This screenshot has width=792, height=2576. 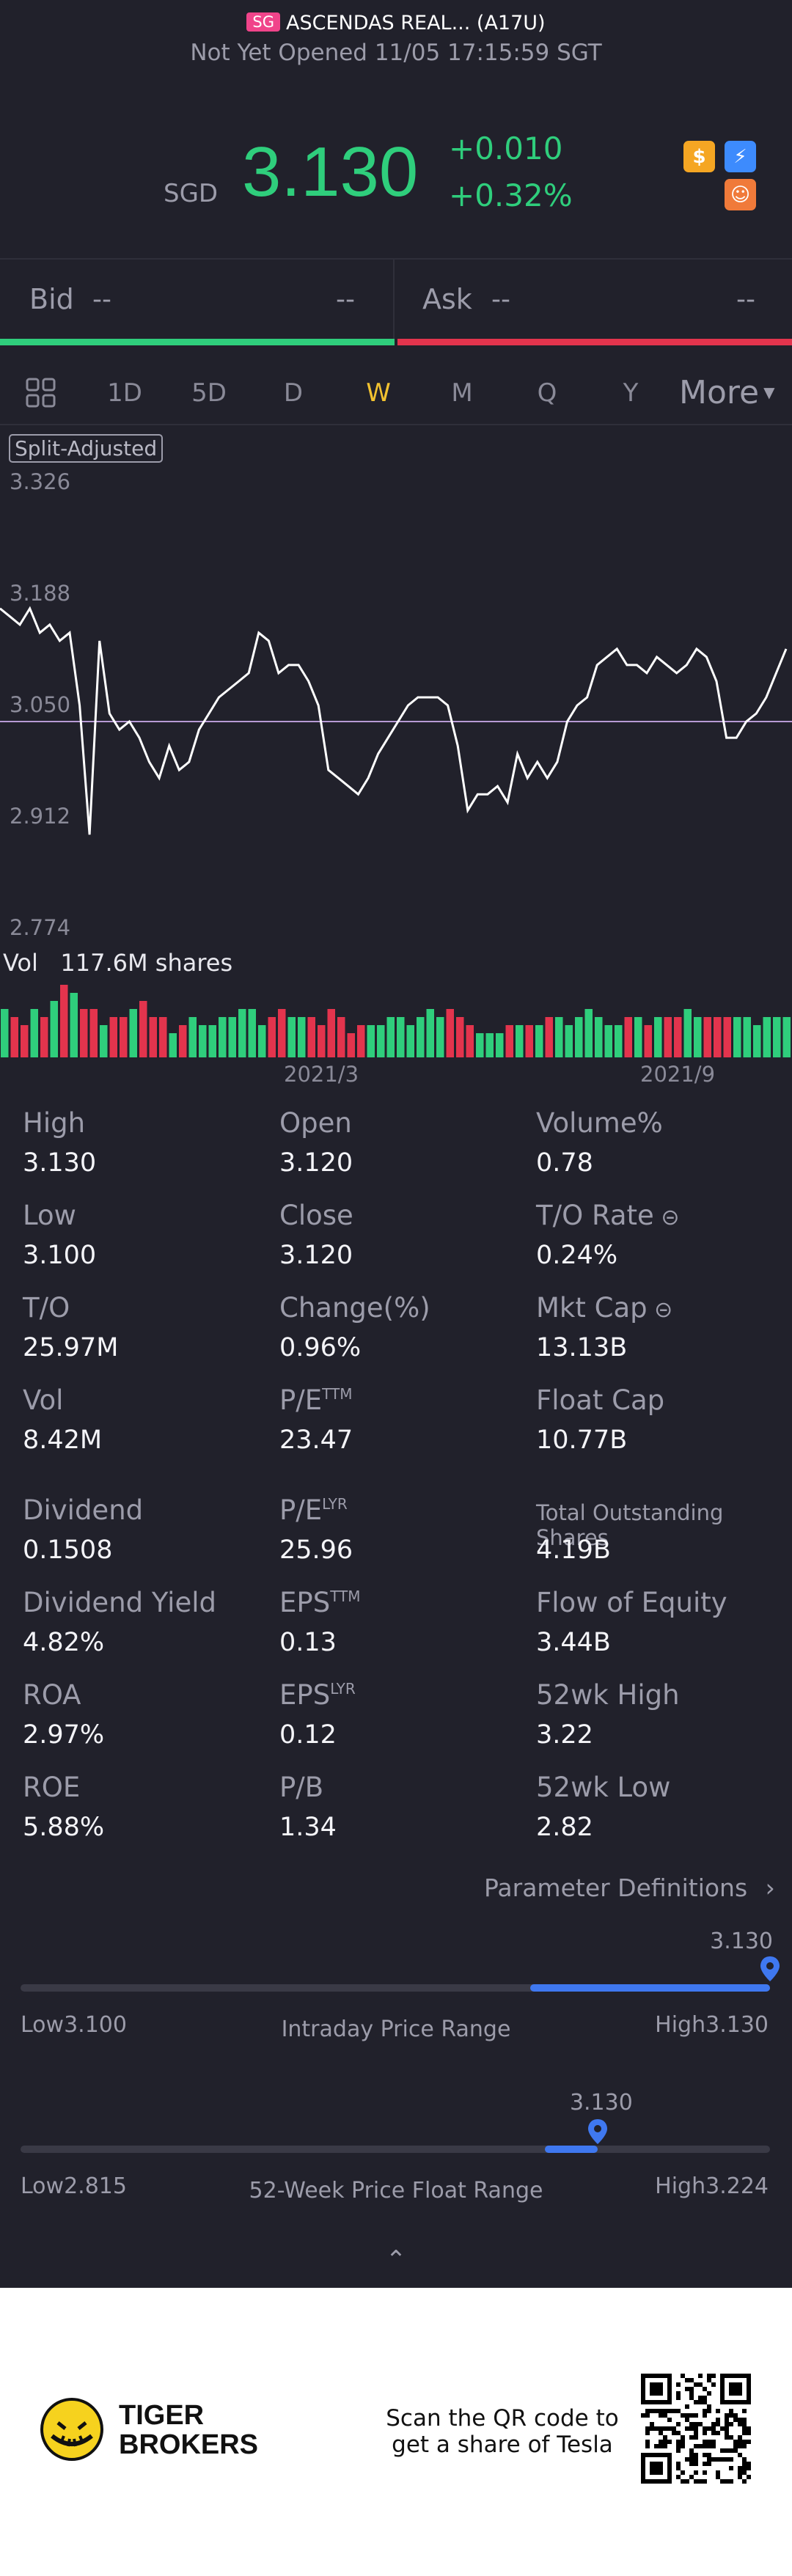 What do you see at coordinates (506, 149) in the screenshot?
I see `price-change: +0.010` at bounding box center [506, 149].